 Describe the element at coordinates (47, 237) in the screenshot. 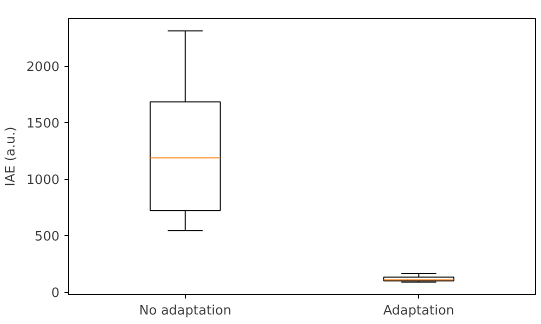

I see `y-tick-label: 500` at that location.